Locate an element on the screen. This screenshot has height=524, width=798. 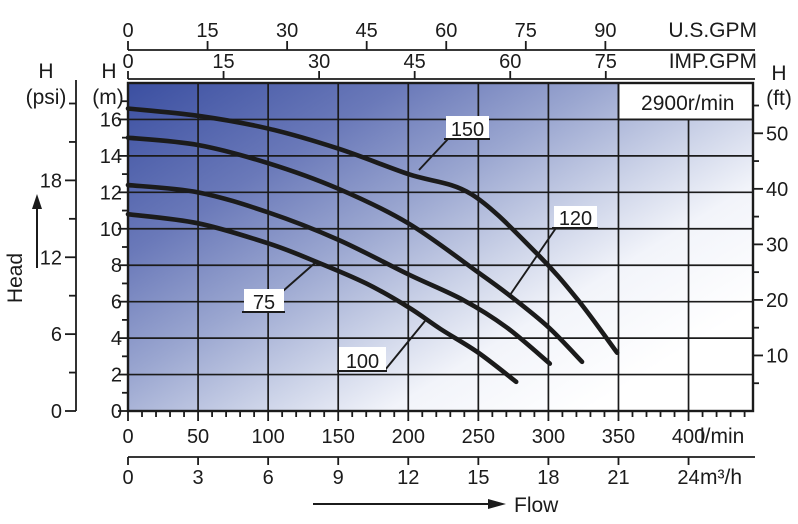
head-m-tick-label: 4 is located at coordinates (116, 339).